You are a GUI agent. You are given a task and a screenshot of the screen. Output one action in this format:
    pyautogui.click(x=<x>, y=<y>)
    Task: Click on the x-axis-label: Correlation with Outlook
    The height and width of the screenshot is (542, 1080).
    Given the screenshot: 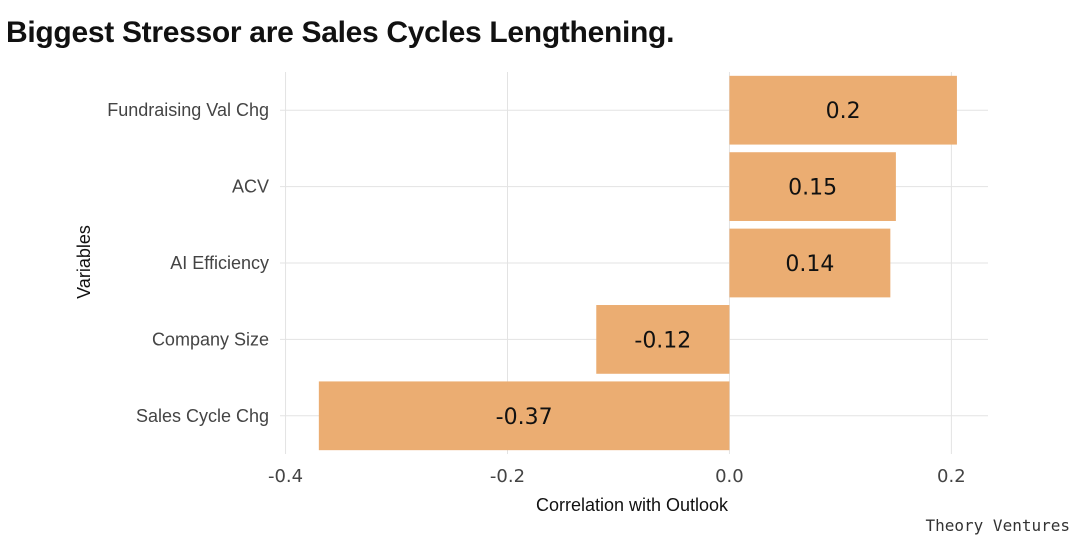 What is the action you would take?
    pyautogui.click(x=632, y=505)
    